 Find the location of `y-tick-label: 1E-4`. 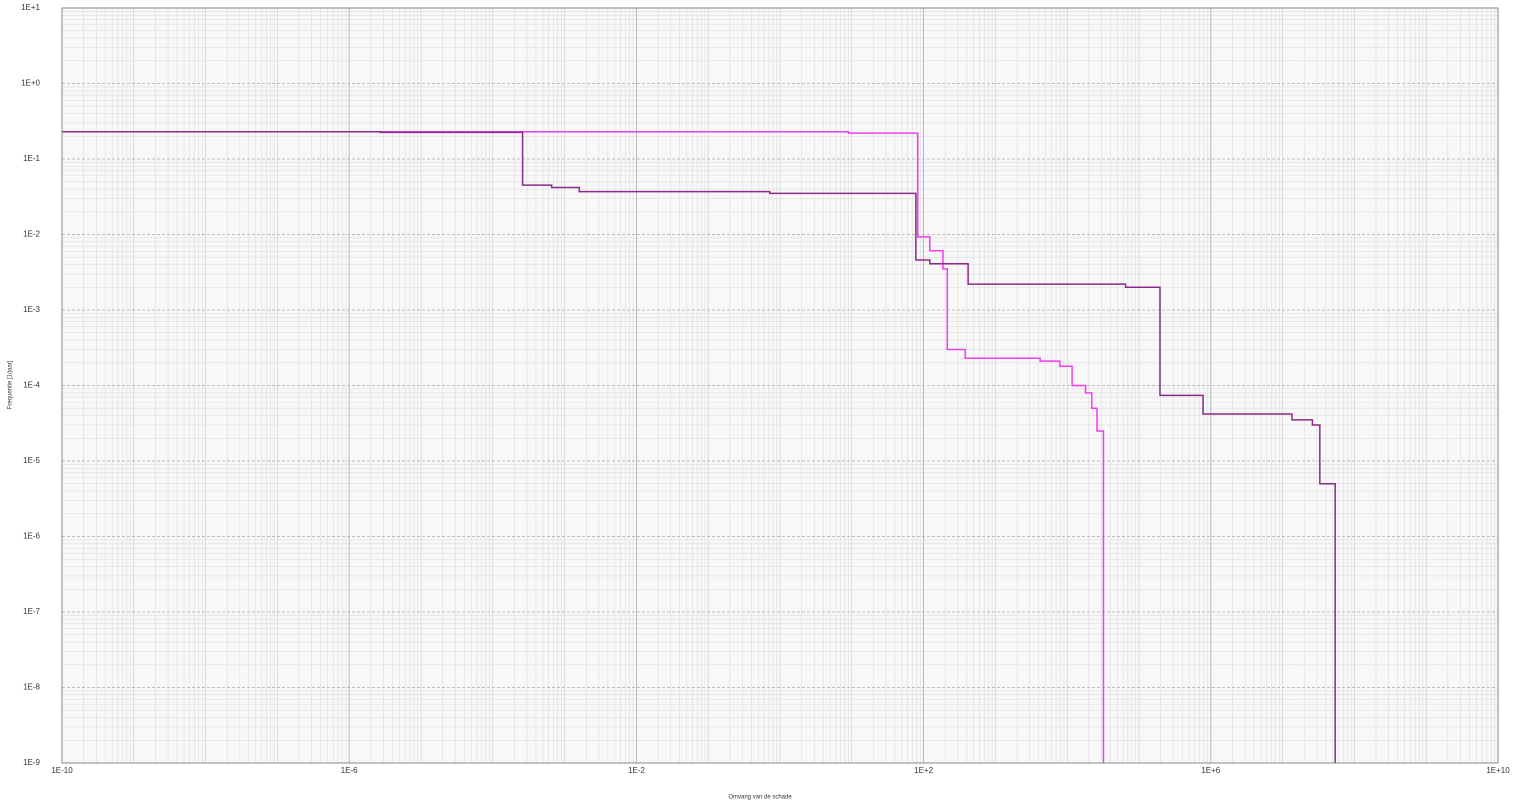

y-tick-label: 1E-4 is located at coordinates (31, 385).